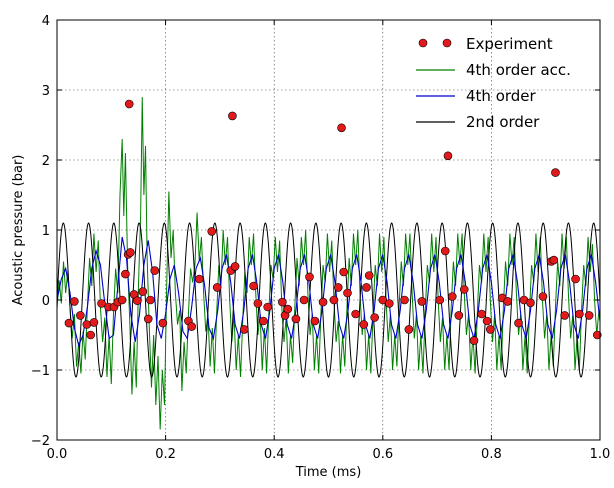  I want to click on legend-entry-4th-order: 4th order, so click(476, 96).